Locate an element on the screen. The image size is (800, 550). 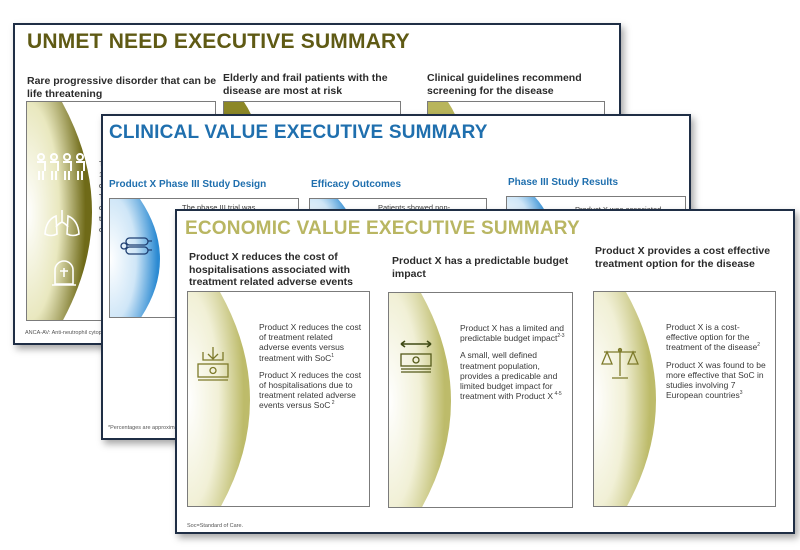
citation: 2-3 is located at coordinates (561, 336).